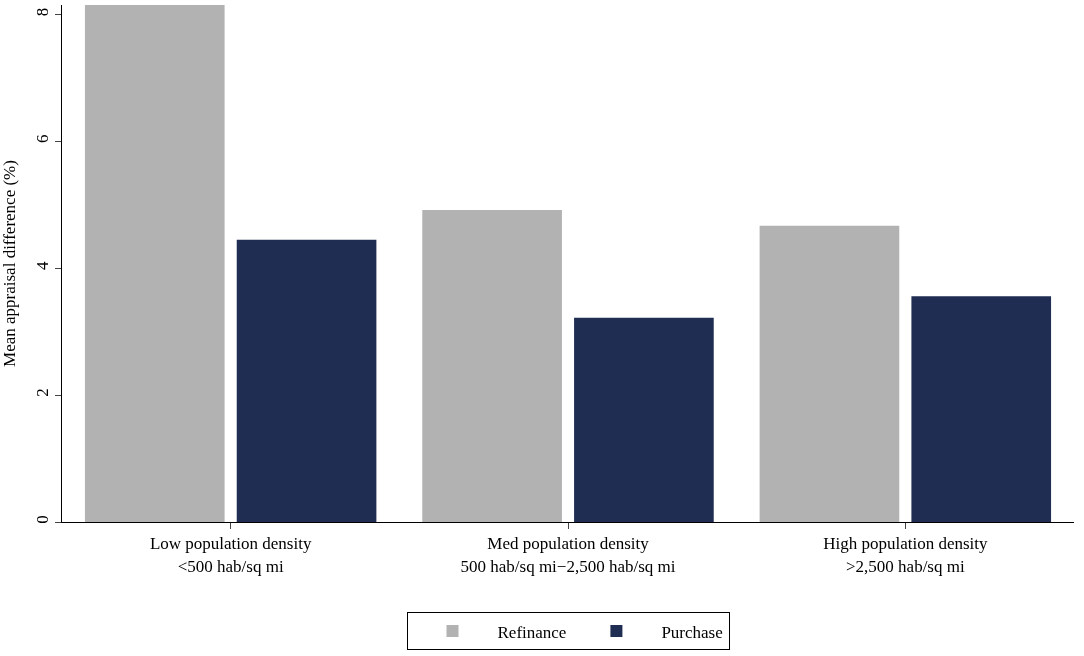 The image size is (1084, 656). What do you see at coordinates (43, 12) in the screenshot?
I see `y-tick-label: 8` at bounding box center [43, 12].